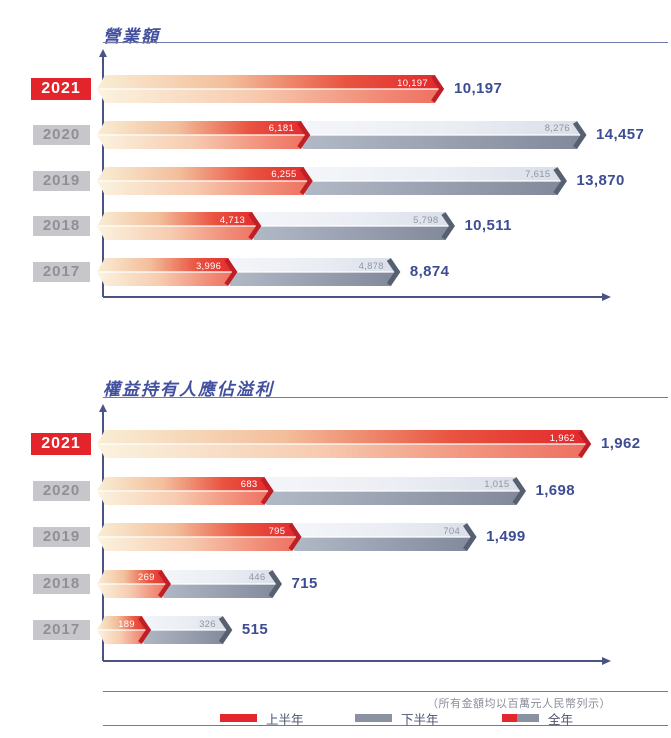 The width and height of the screenshot is (671, 738). What do you see at coordinates (262, 718) in the screenshot?
I see `legend-item-first-half: 上半年` at bounding box center [262, 718].